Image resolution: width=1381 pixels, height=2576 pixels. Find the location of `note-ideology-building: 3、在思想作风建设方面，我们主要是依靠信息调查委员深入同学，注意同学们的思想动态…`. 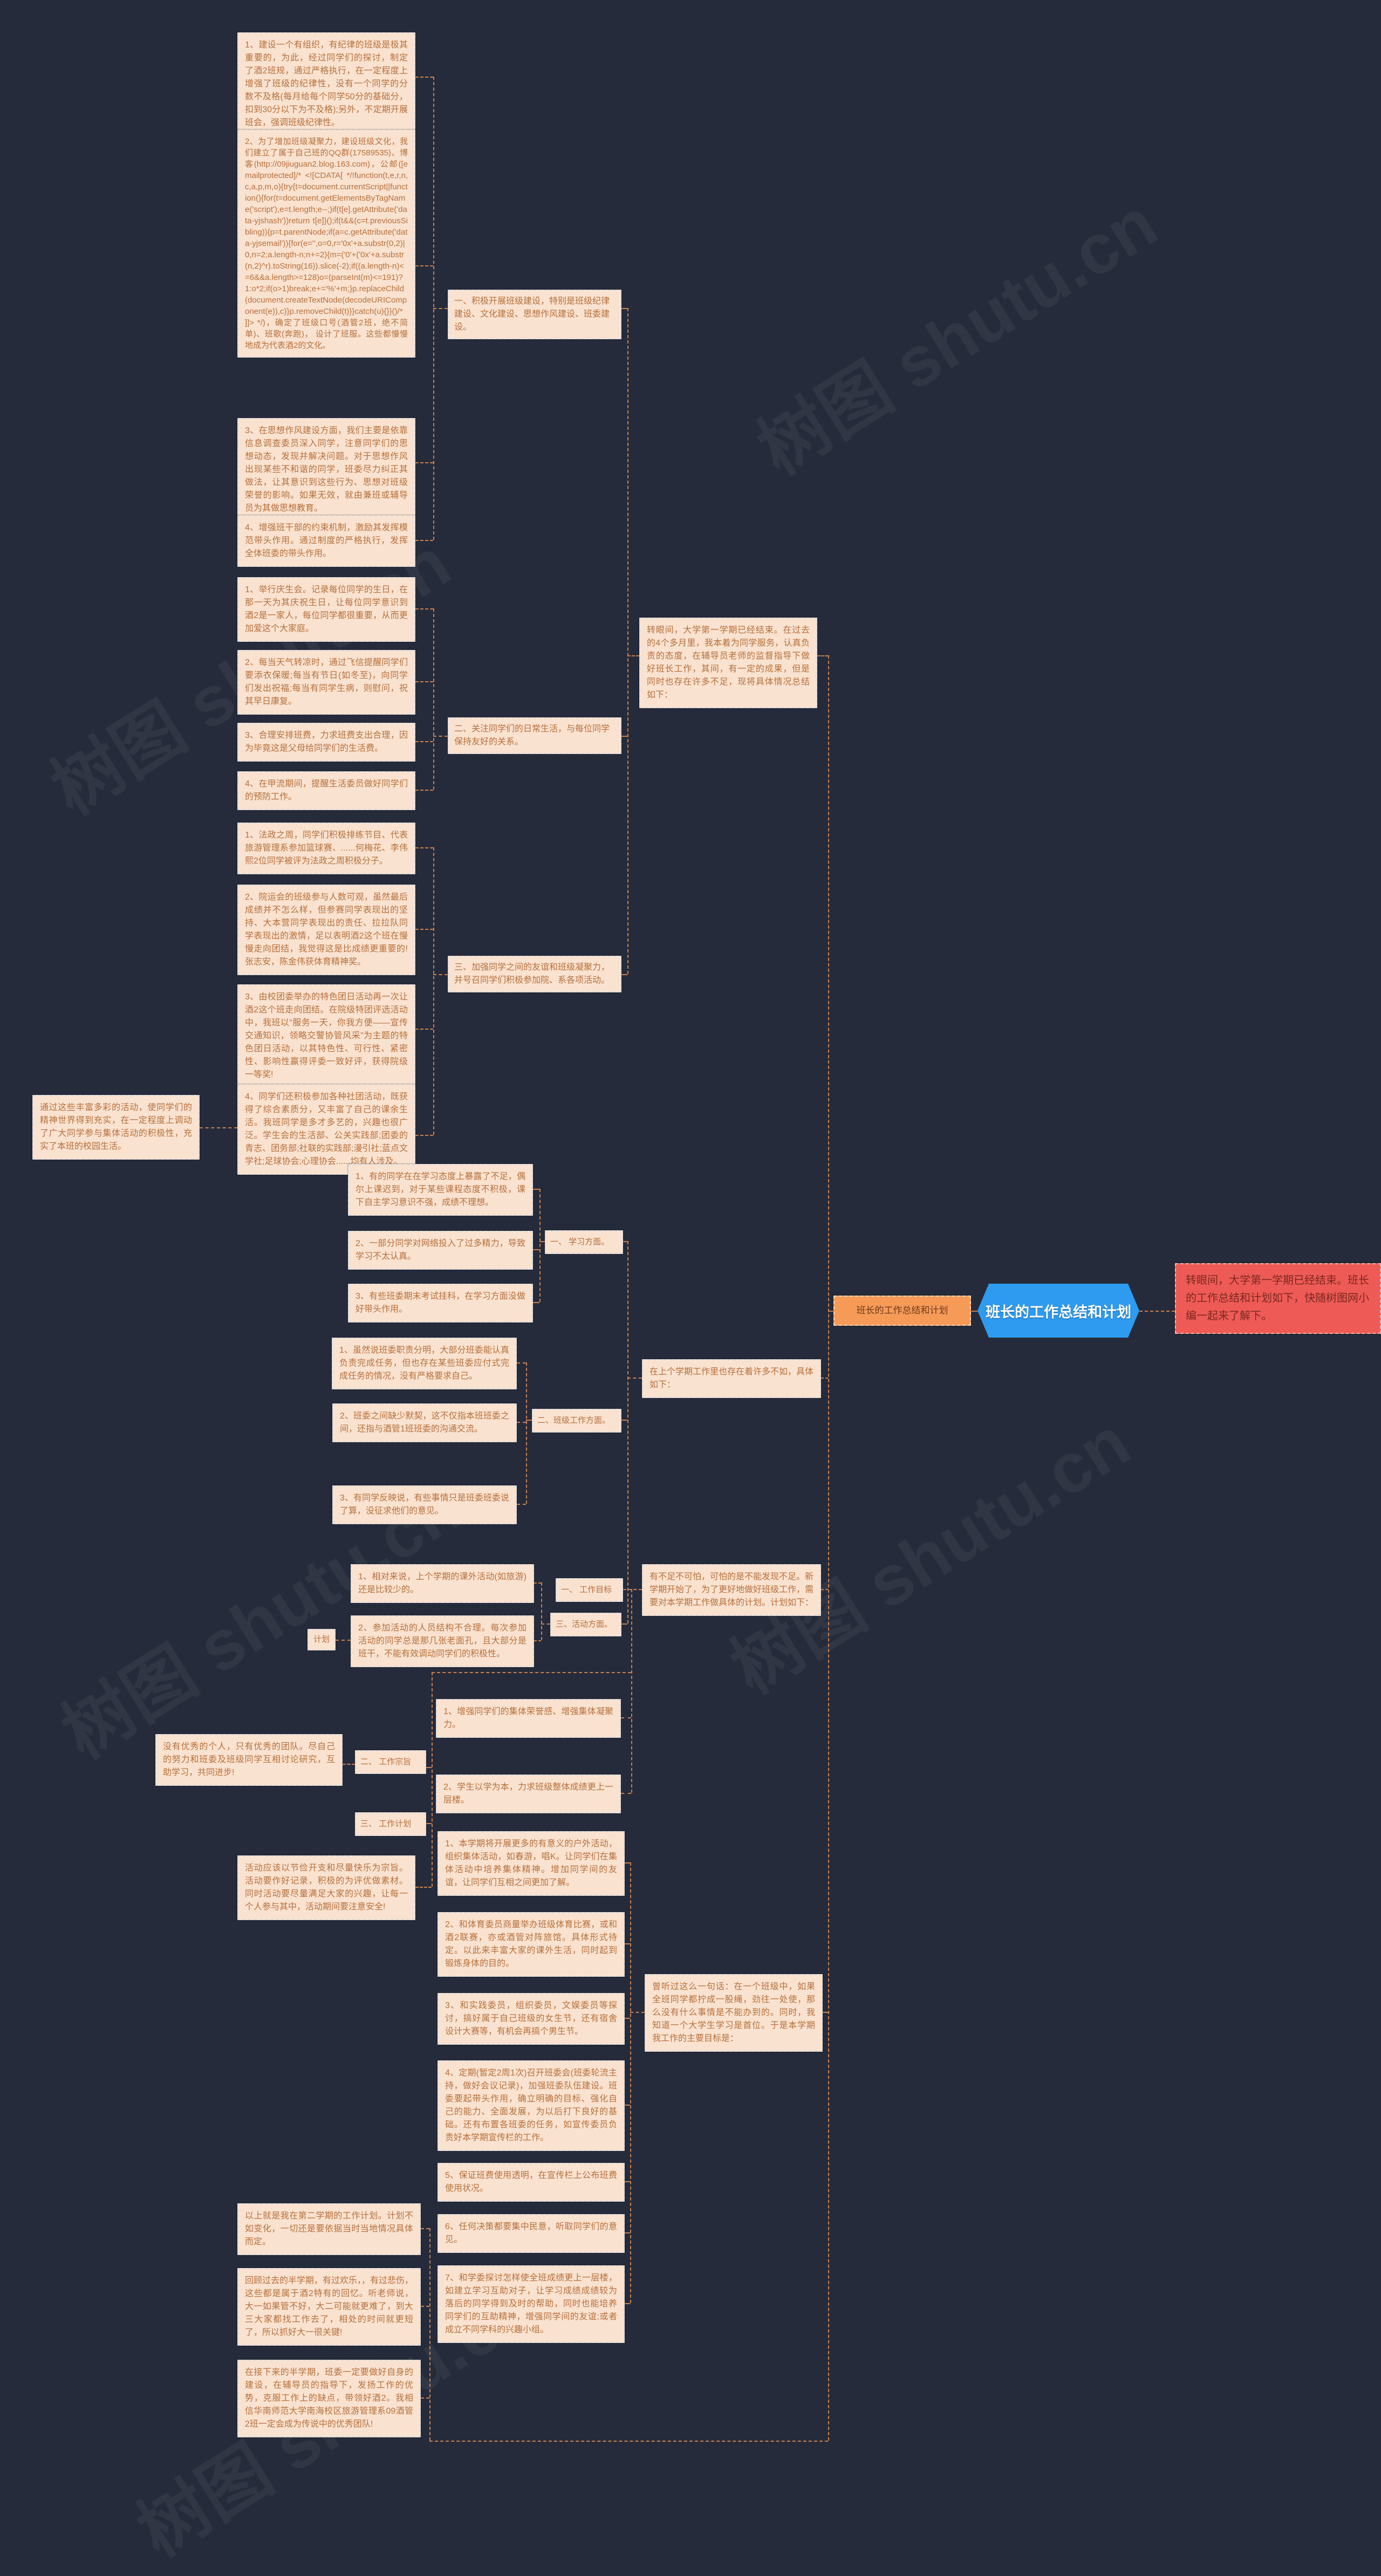

note-ideology-building: 3、在思想作风建设方面，我们主要是依靠信息调查委员深入同学，注意同学们的思想动态… is located at coordinates (326, 470).